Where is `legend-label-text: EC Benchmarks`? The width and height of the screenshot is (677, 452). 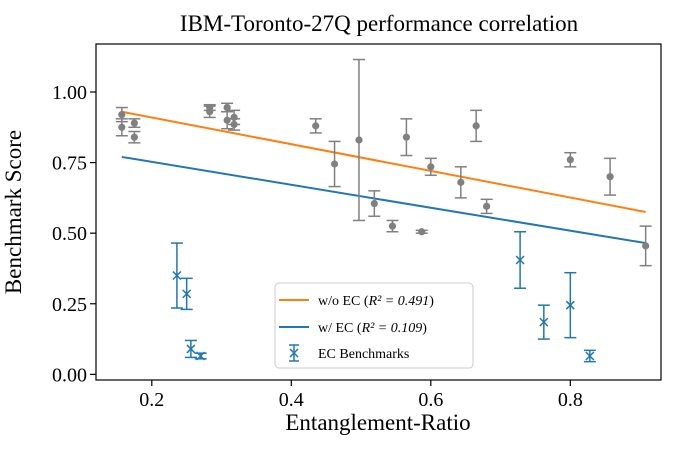 legend-label-text: EC Benchmarks is located at coordinates (363, 354).